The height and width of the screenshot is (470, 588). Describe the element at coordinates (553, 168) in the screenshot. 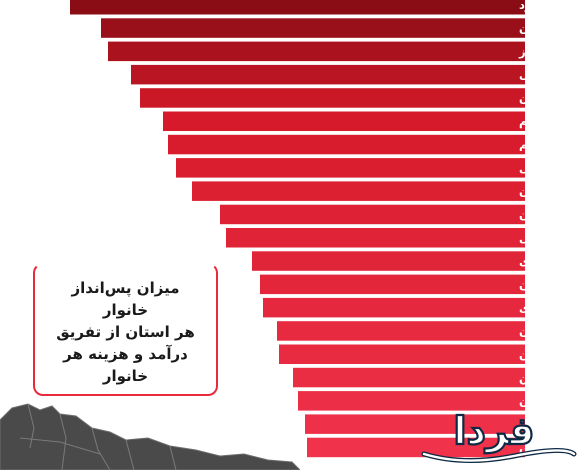

I see `bar-category-label: آذربایجان شرقی` at that location.